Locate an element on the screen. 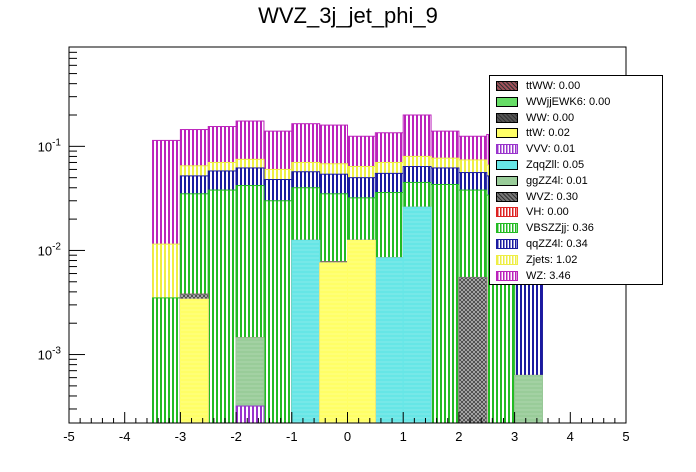  legend-label: WZ: 3.46 is located at coordinates (548, 275).